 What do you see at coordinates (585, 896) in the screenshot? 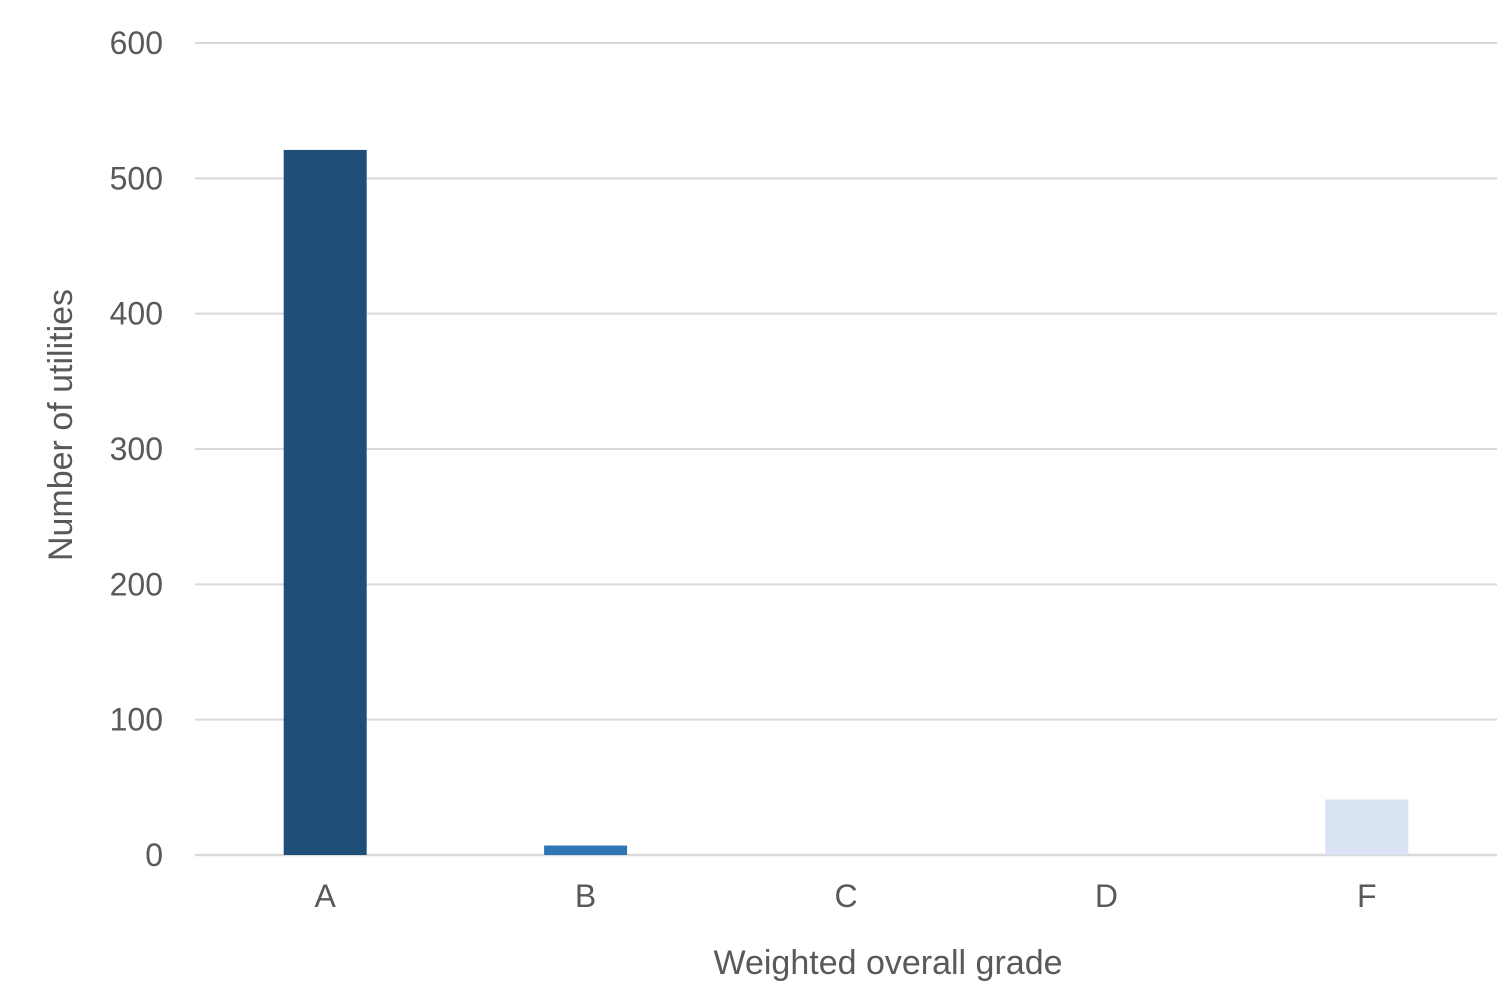
I see `x-tick-label: B` at bounding box center [585, 896].